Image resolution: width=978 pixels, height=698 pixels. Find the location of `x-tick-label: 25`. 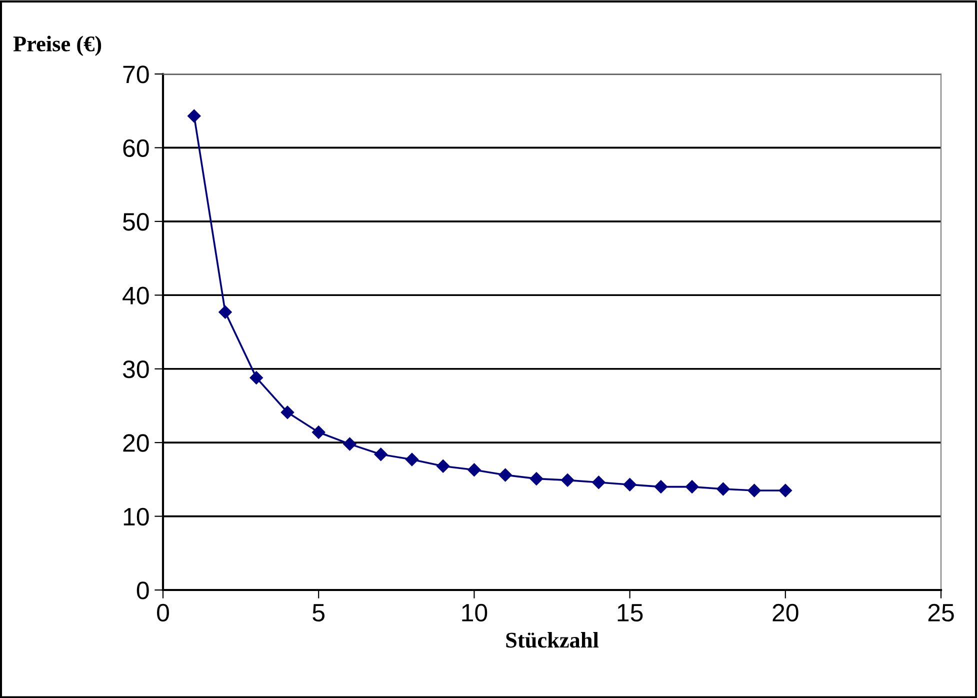

x-tick-label: 25 is located at coordinates (941, 613).